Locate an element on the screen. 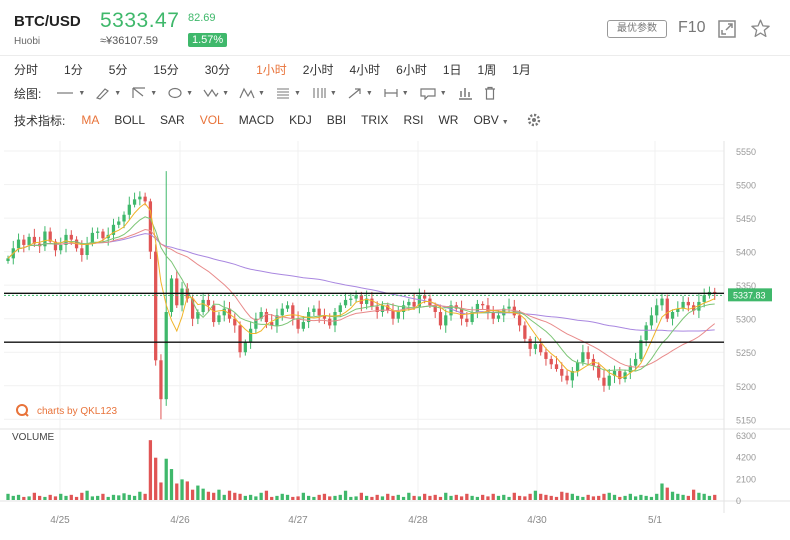 Image resolution: width=790 pixels, height=540 pixels. line-tool: ▼ is located at coordinates (70, 93).